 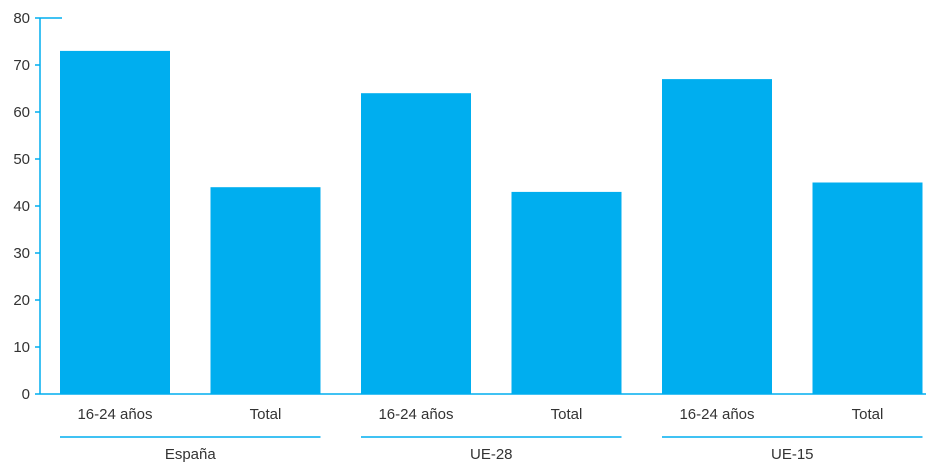 What do you see at coordinates (21, 65) in the screenshot?
I see `y-tick-label: 70` at bounding box center [21, 65].